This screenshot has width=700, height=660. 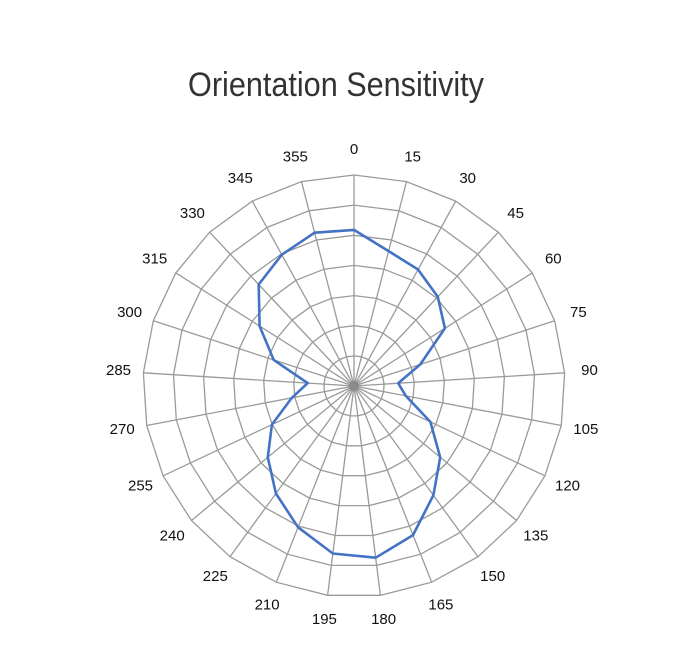 I want to click on chart-title: Orientation Sensitivity, so click(x=336, y=85).